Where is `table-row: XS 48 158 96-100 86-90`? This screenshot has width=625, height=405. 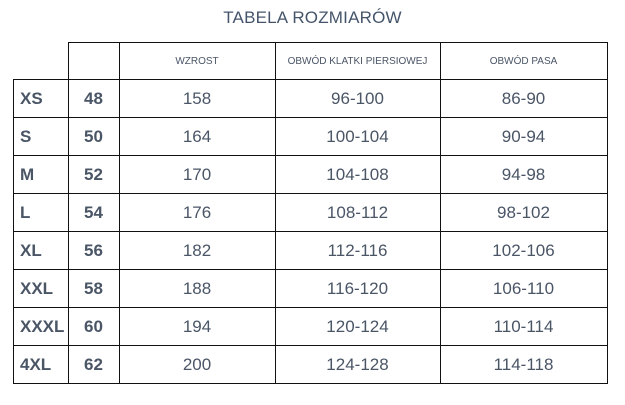
table-row: XS 48 158 96-100 86-90 is located at coordinates (310, 98).